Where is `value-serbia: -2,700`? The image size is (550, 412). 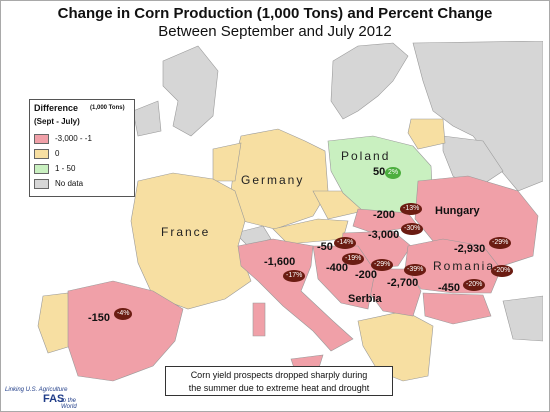 value-serbia: -2,700 is located at coordinates (403, 283).